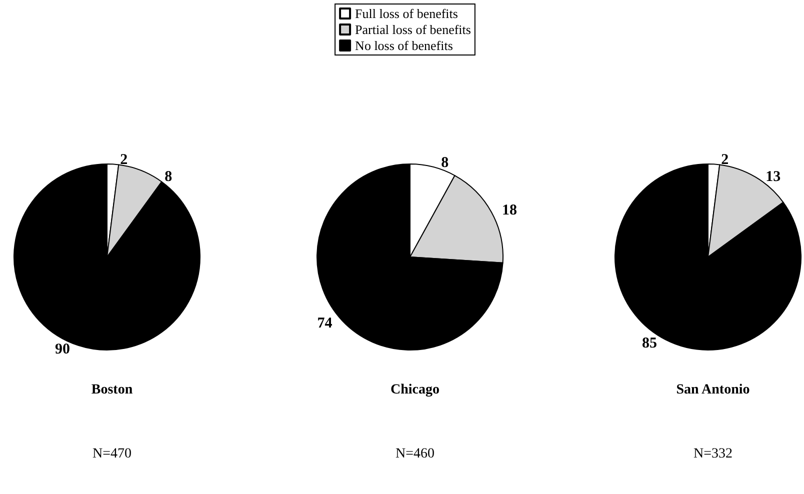 The image size is (804, 494). Describe the element at coordinates (415, 390) in the screenshot. I see `text: Chicago` at that location.